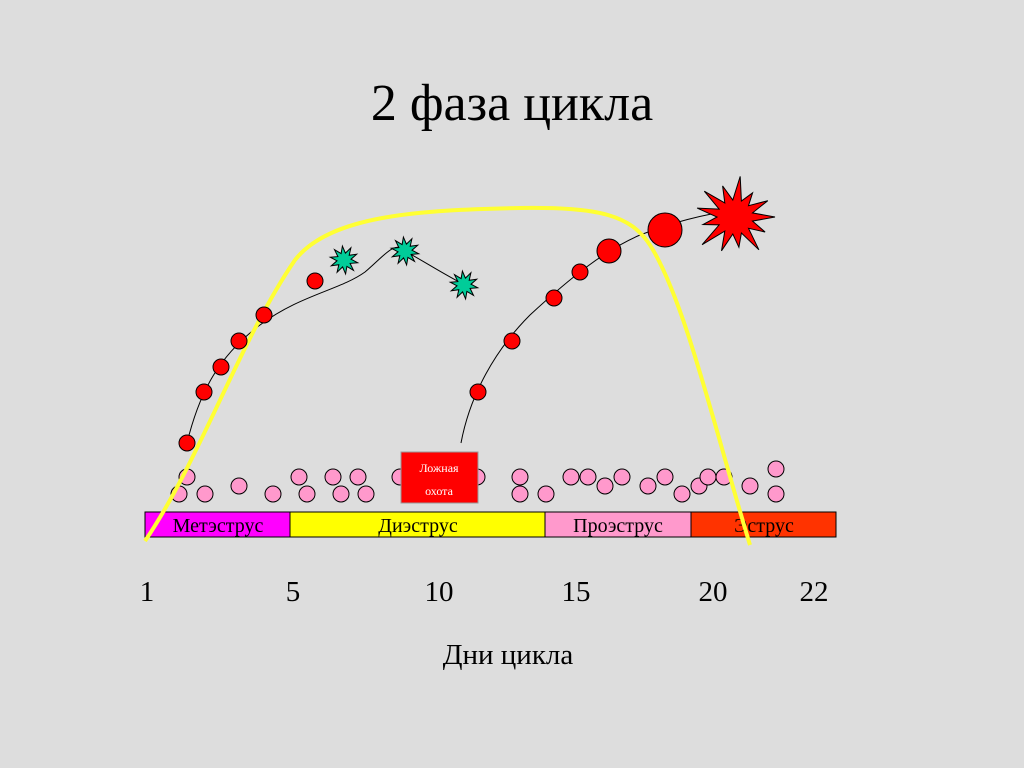 This screenshot has width=1024, height=768. I want to click on small-follicle-group, so click(477, 481).